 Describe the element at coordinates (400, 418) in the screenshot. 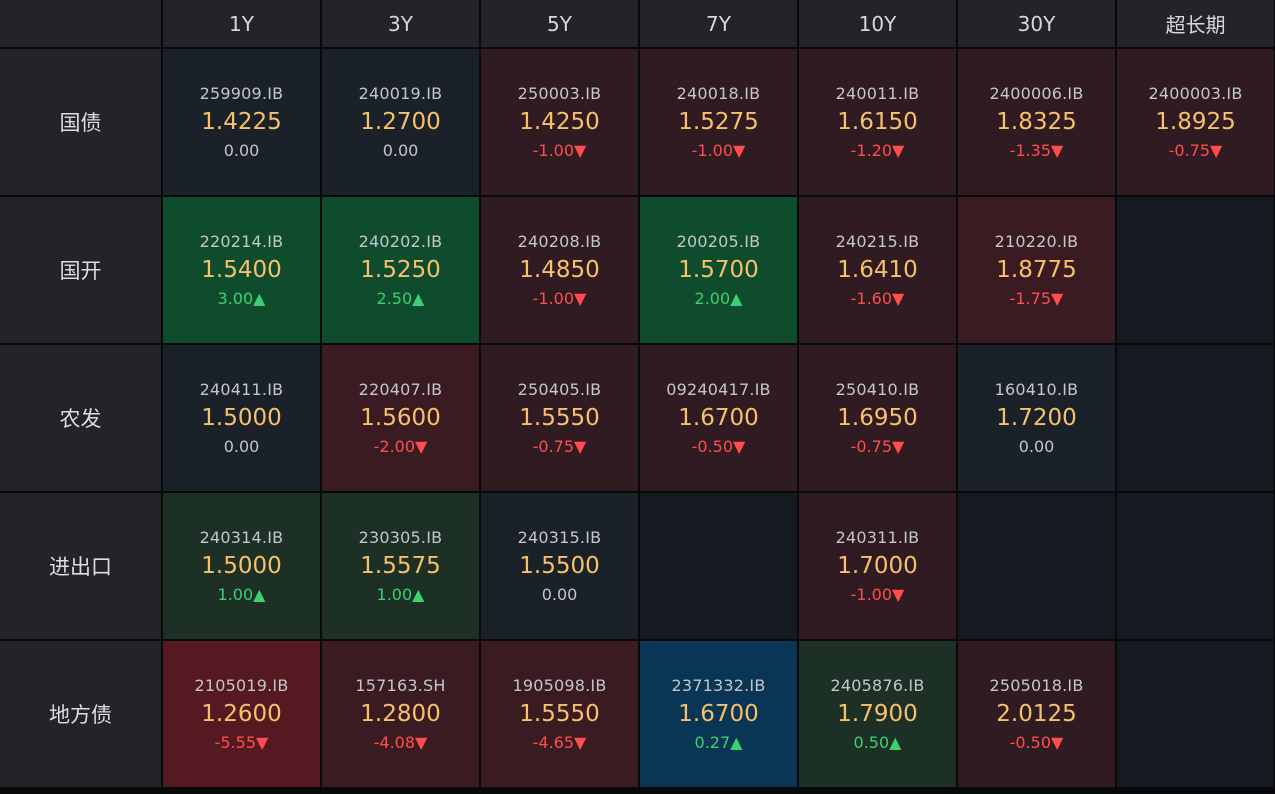

I see `bond-cell: 220407.IB 1.5600 -2.00▼` at that location.